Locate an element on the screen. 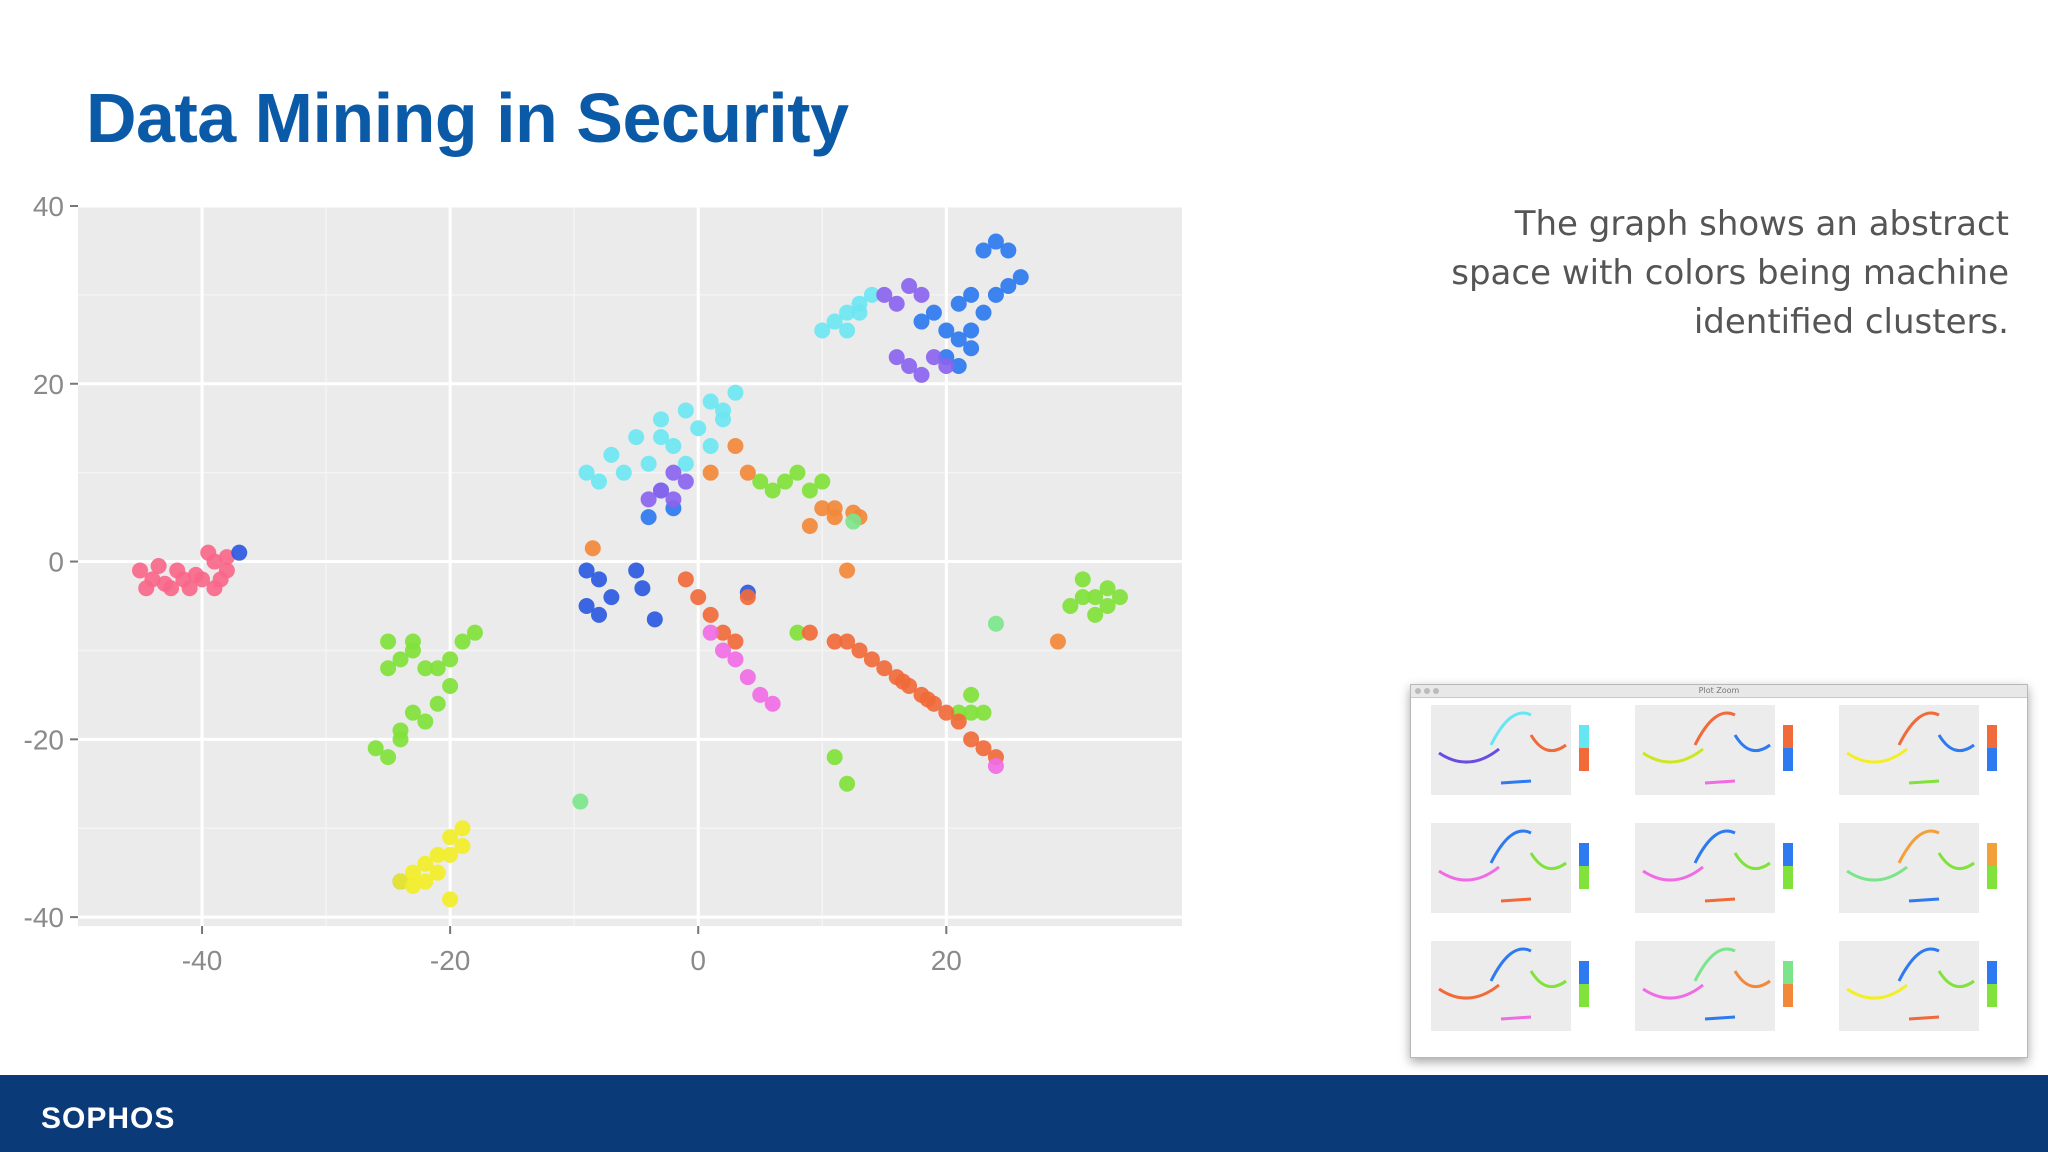 The image size is (2048, 1152). x-tick-label: 20 is located at coordinates (946, 960).